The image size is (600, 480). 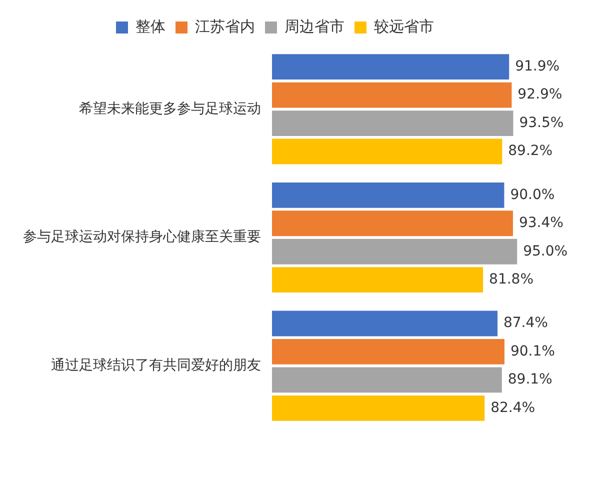 What do you see at coordinates (537, 66) in the screenshot?
I see `data-label: 91.9%` at bounding box center [537, 66].